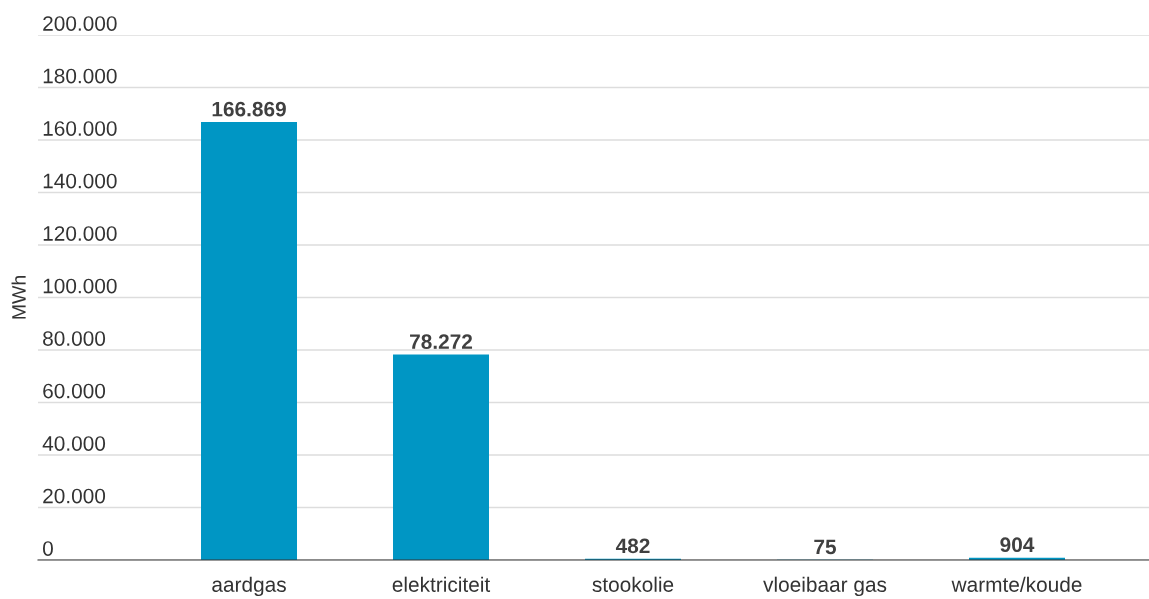  I want to click on y-tick-label: 200.000, so click(80, 23).